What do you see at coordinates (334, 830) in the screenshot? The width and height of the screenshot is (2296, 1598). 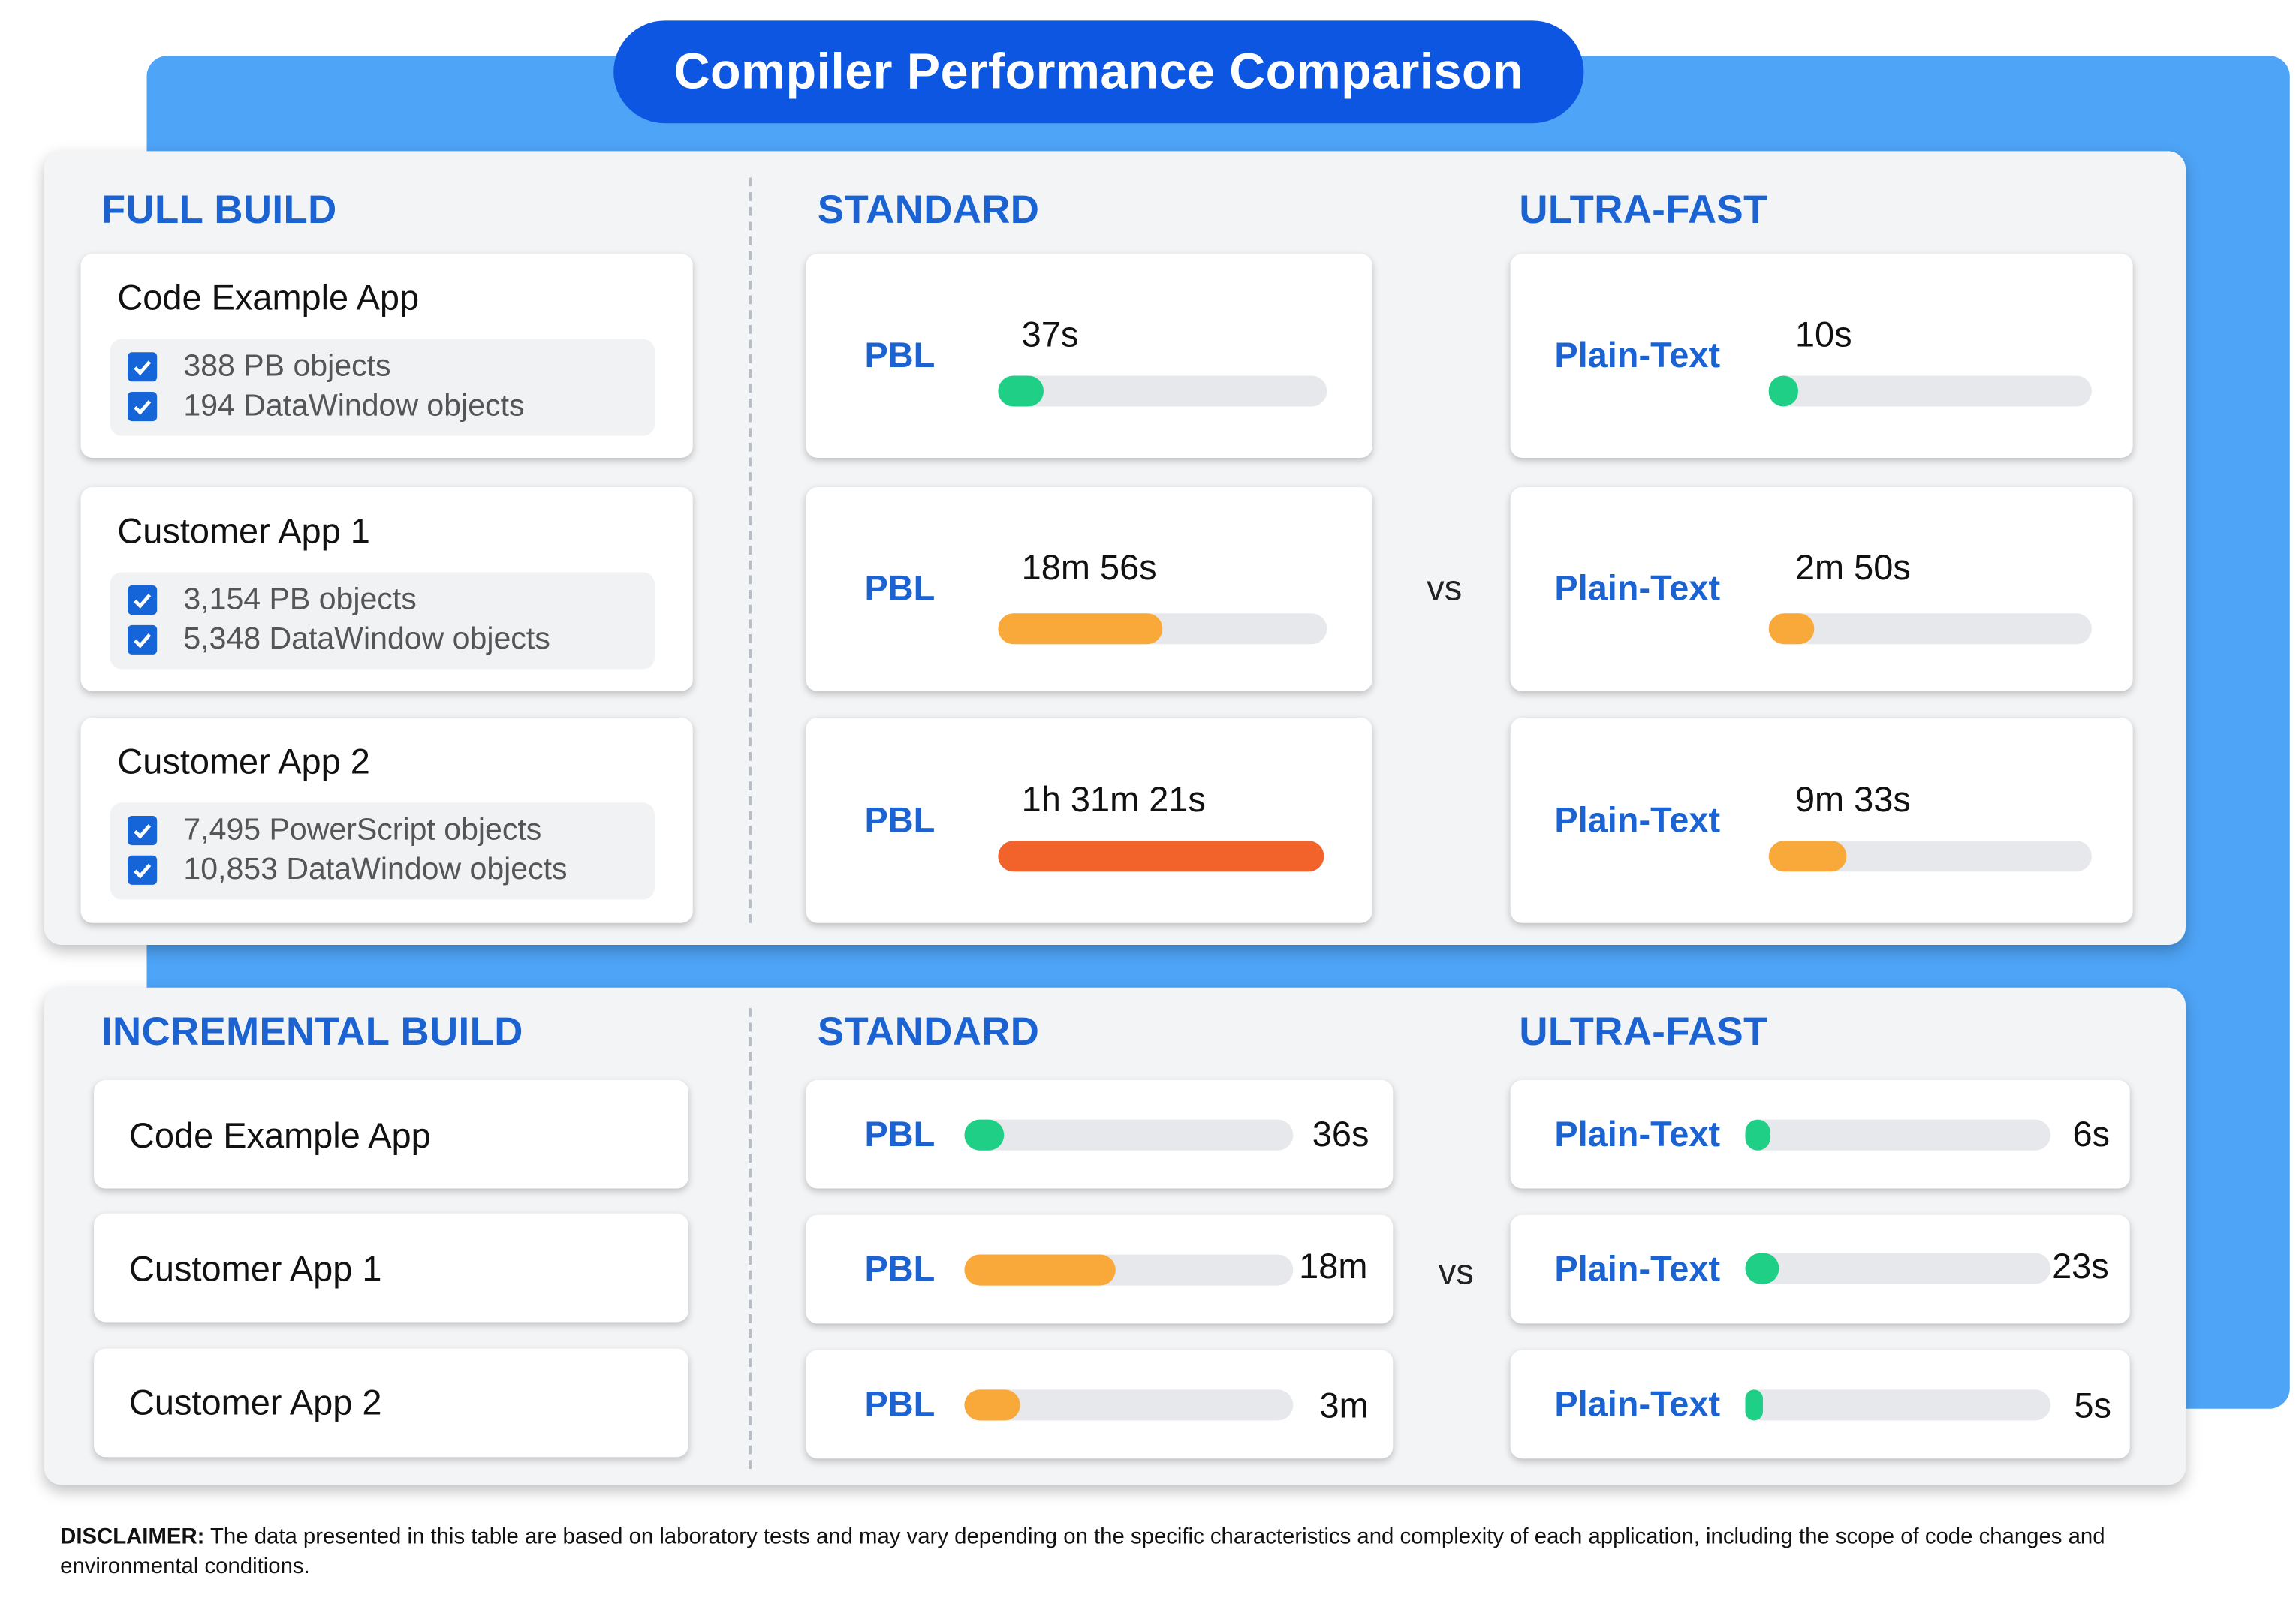 I see `object-item: 7,495 PowerScript objects` at bounding box center [334, 830].